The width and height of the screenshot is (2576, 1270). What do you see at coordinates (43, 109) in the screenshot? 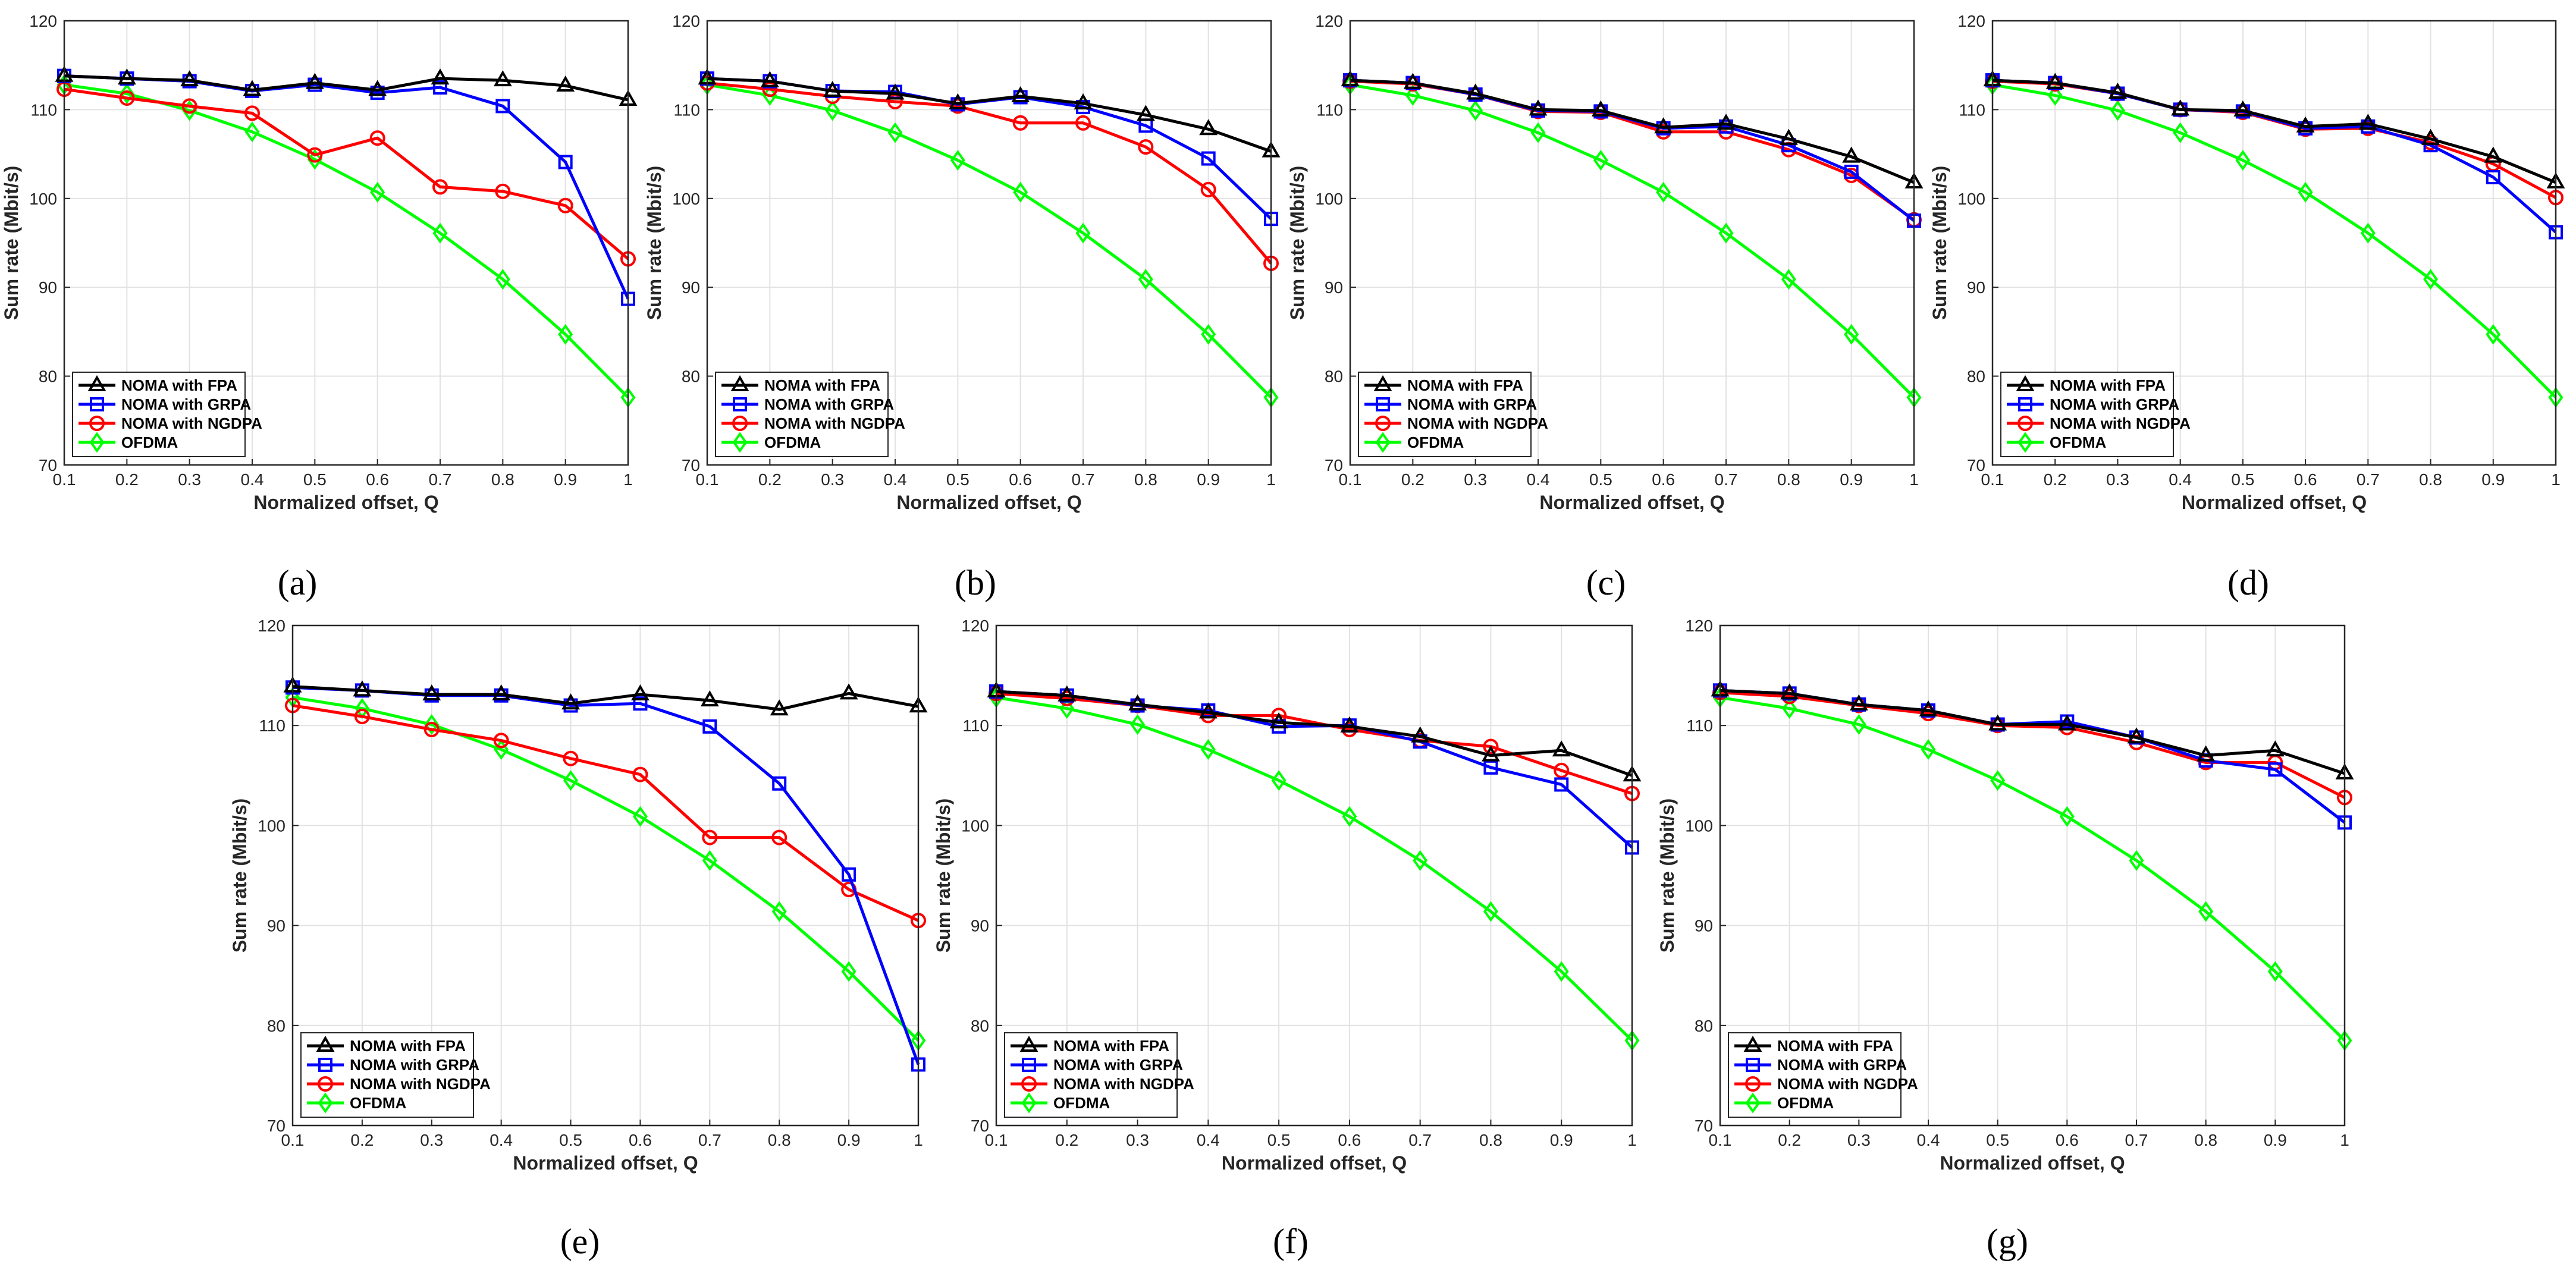
I see `y-tick-label: 110` at bounding box center [43, 109].